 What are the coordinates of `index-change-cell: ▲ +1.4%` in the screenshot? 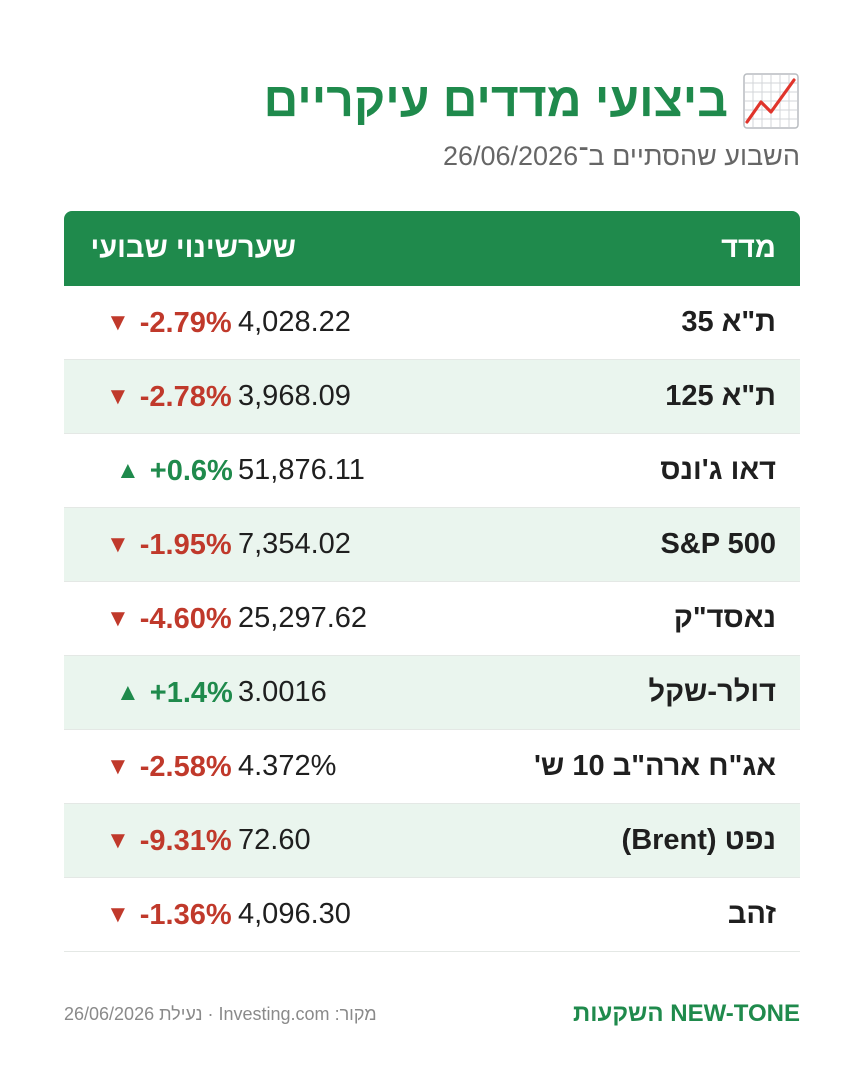 It's located at (151, 692).